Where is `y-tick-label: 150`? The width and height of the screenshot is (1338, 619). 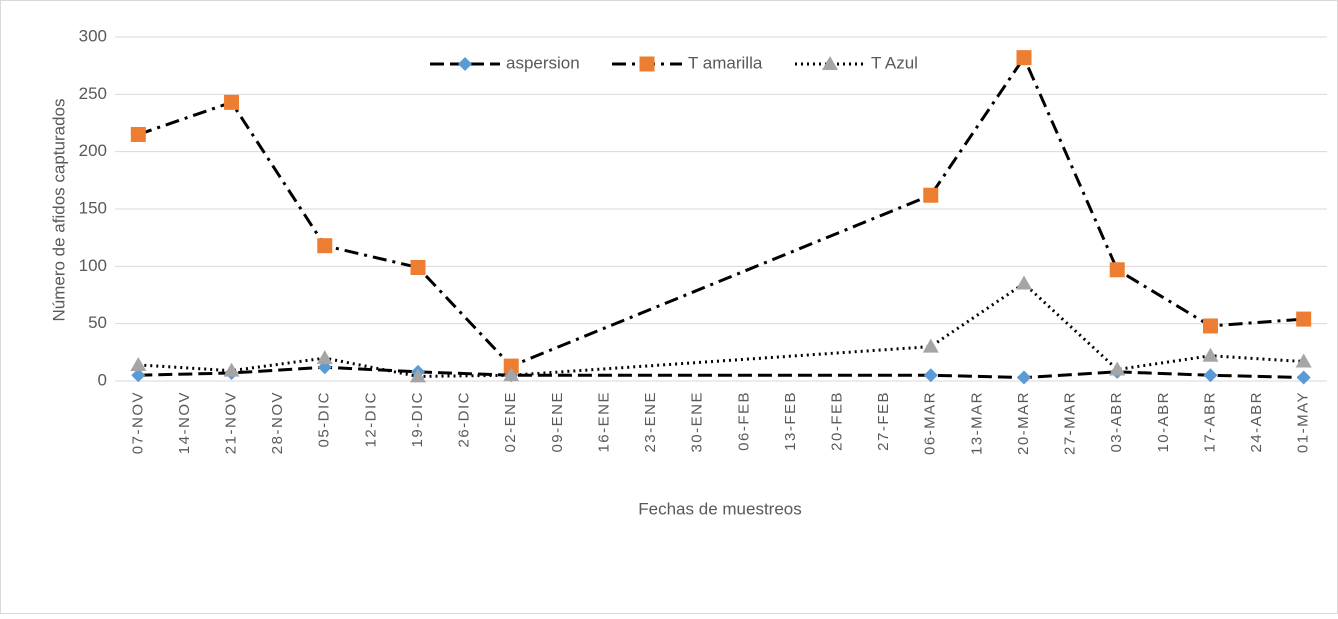 y-tick-label: 150 is located at coordinates (93, 207).